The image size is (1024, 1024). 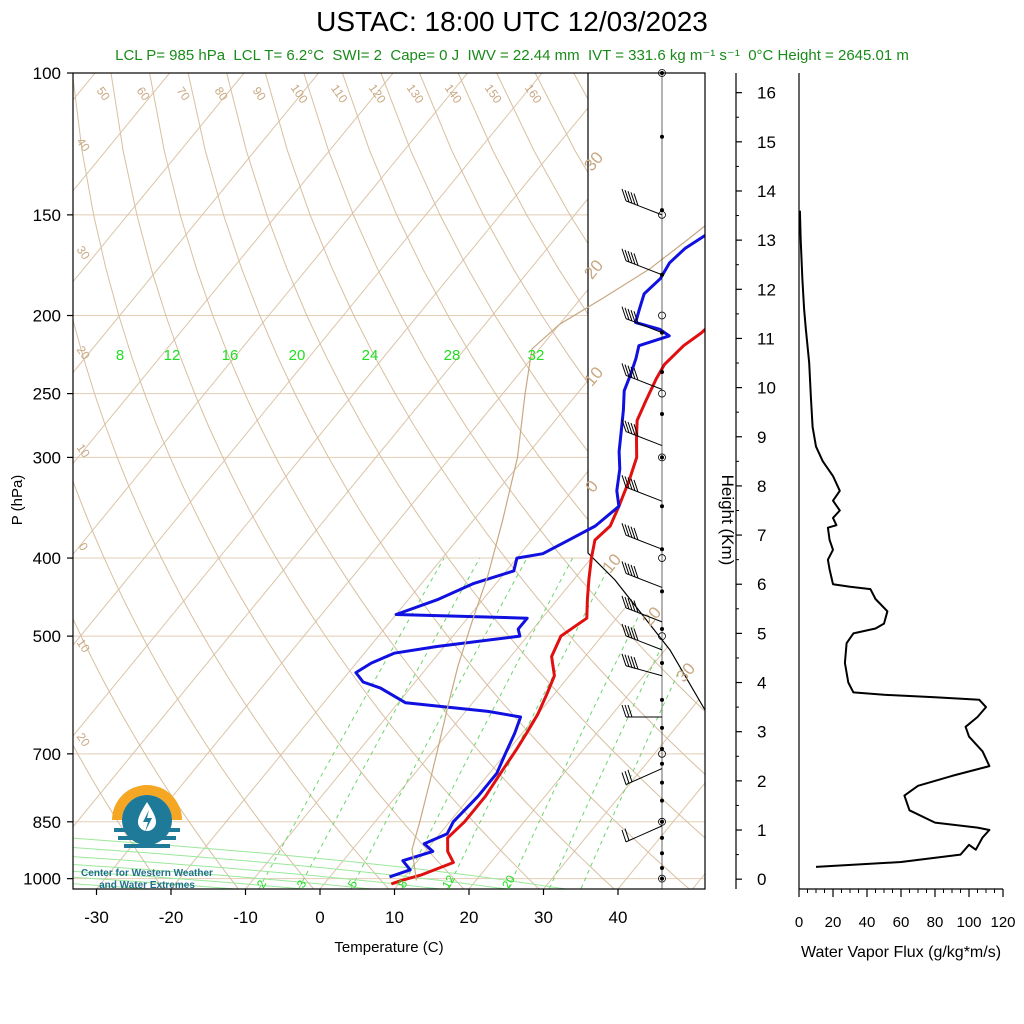 I want to click on height-tick-label: 16, so click(x=766, y=93).